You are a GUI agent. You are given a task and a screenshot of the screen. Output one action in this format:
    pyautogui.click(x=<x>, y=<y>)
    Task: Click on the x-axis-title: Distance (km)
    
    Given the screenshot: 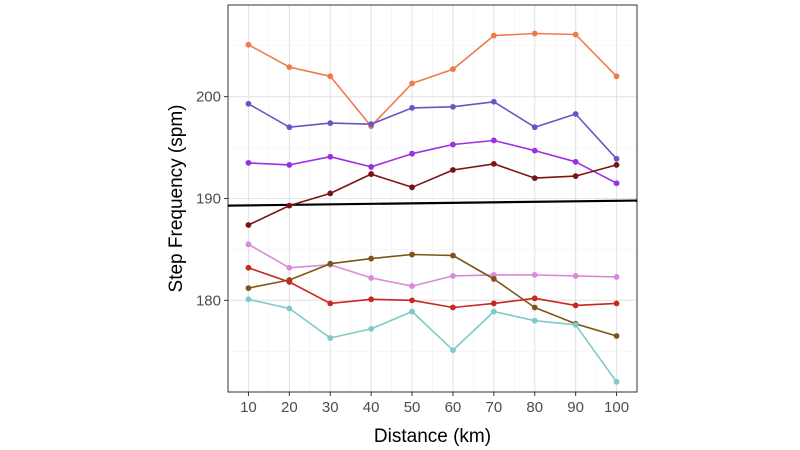 What is the action you would take?
    pyautogui.click(x=432, y=436)
    